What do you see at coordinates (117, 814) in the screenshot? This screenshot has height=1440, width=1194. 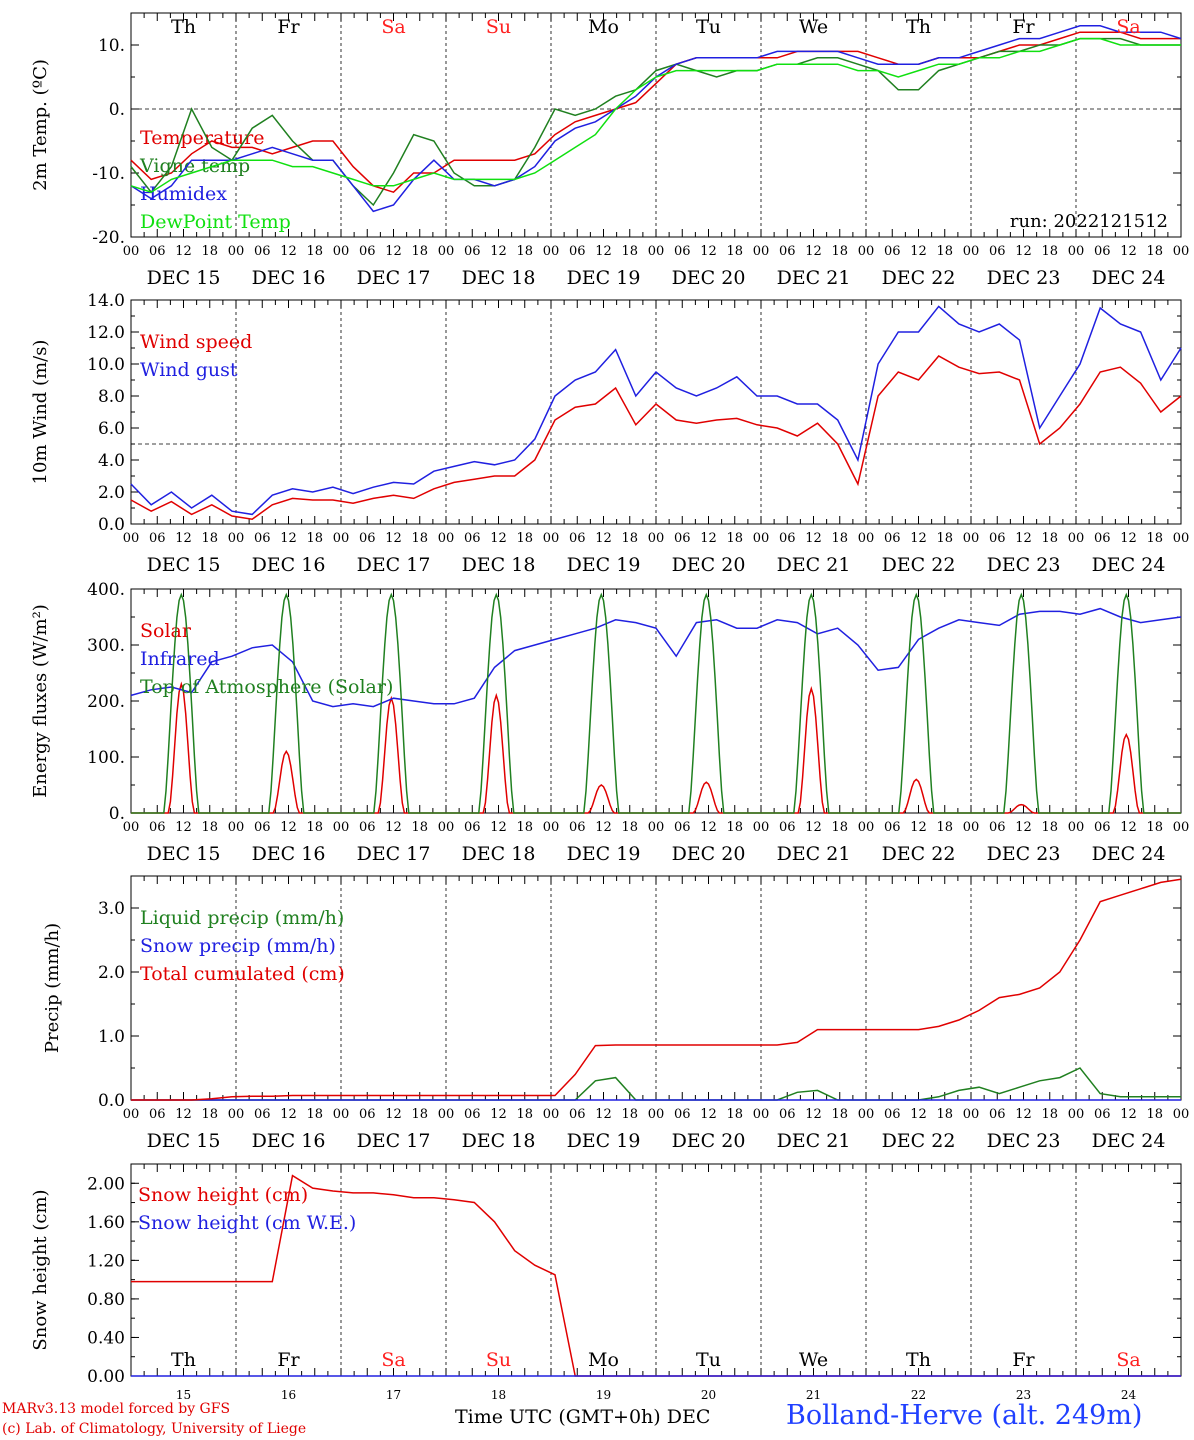 I see `y-tick-label: 0.` at bounding box center [117, 814].